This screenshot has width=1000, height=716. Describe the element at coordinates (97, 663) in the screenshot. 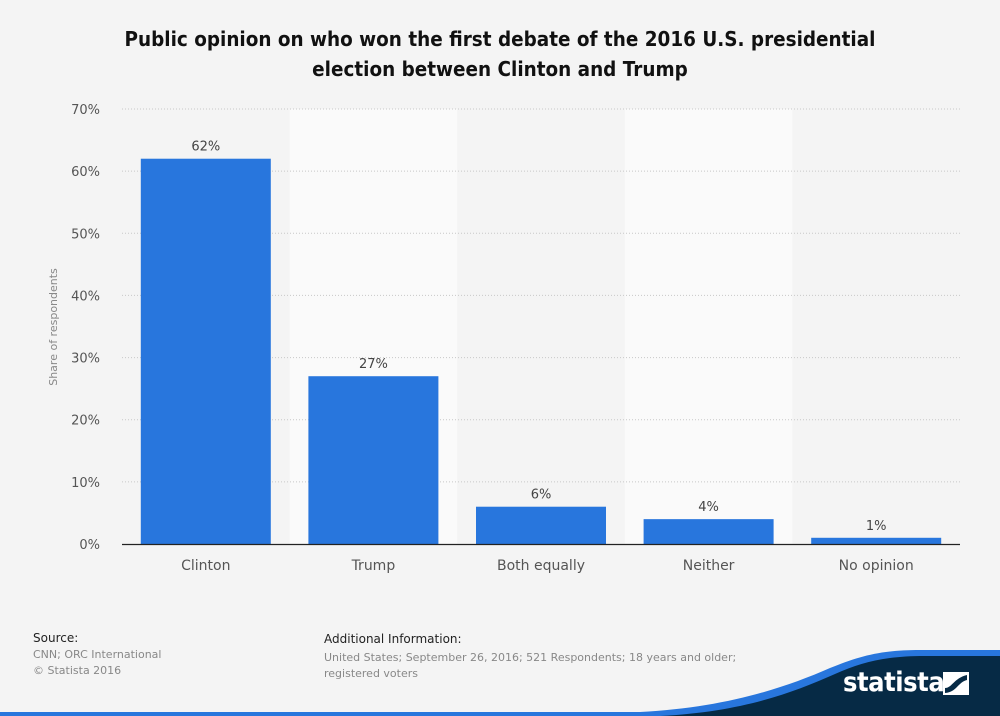

I see `source-text: CNN; ORC International © Statista 2016` at that location.